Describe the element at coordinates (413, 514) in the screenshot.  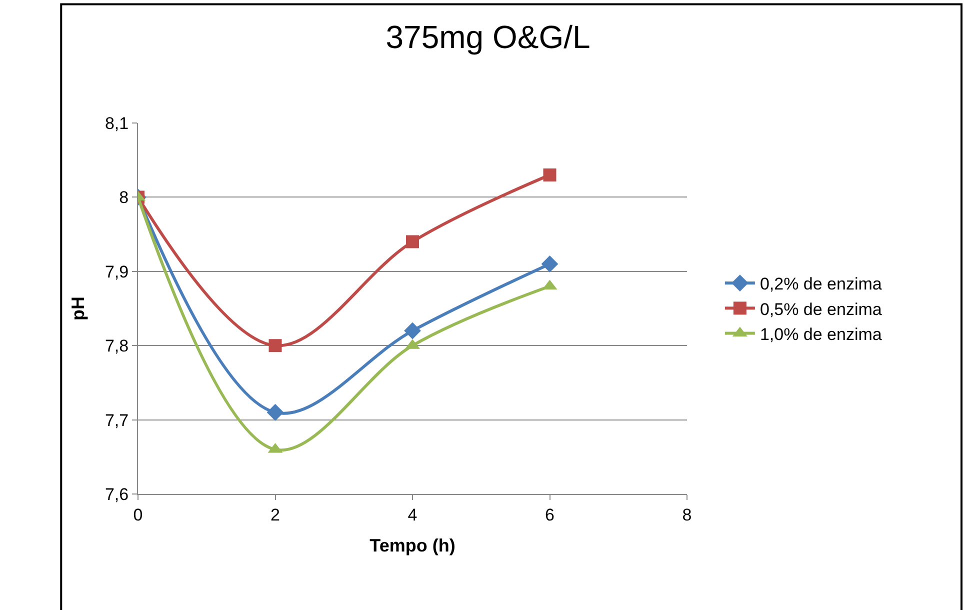
I see `x-tick-label: 4` at that location.